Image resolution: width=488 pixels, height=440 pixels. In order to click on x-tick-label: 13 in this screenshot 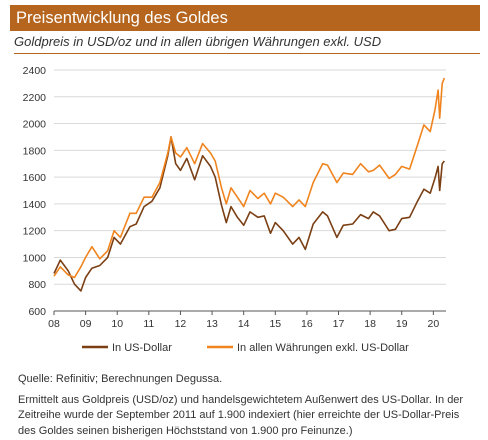, I will do `click(212, 324)`.